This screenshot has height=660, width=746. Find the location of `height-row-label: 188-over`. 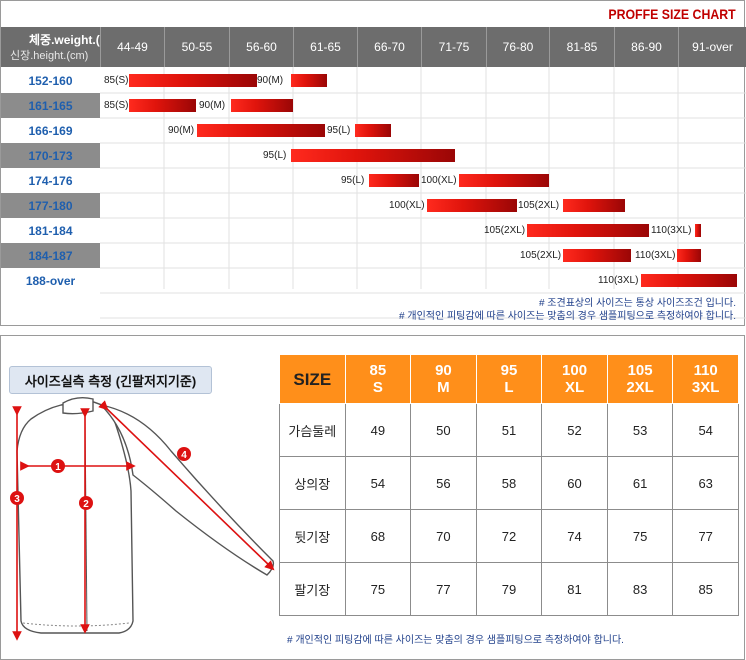

height-row-label: 188-over is located at coordinates (50, 280).